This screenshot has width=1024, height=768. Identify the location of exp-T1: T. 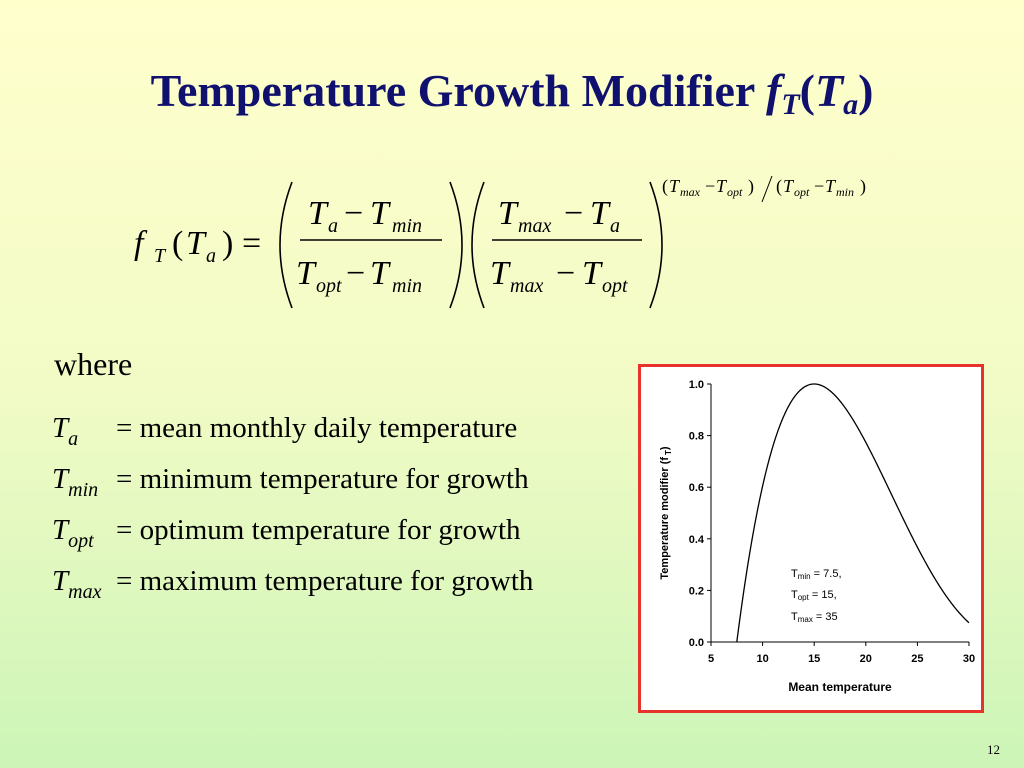
(675, 186).